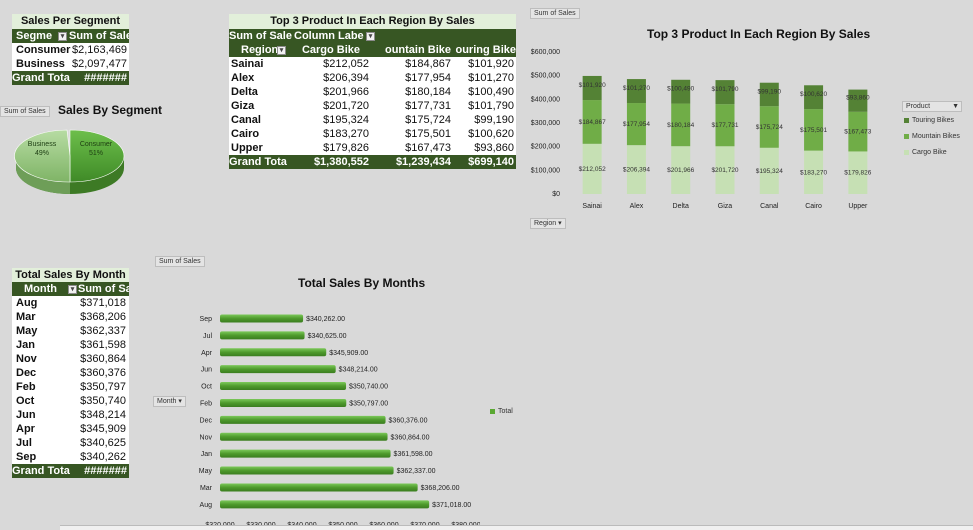 This screenshot has height=530, width=973. I want to click on table-row: Giza $201,720 $177,731 $101,790, so click(372, 106).